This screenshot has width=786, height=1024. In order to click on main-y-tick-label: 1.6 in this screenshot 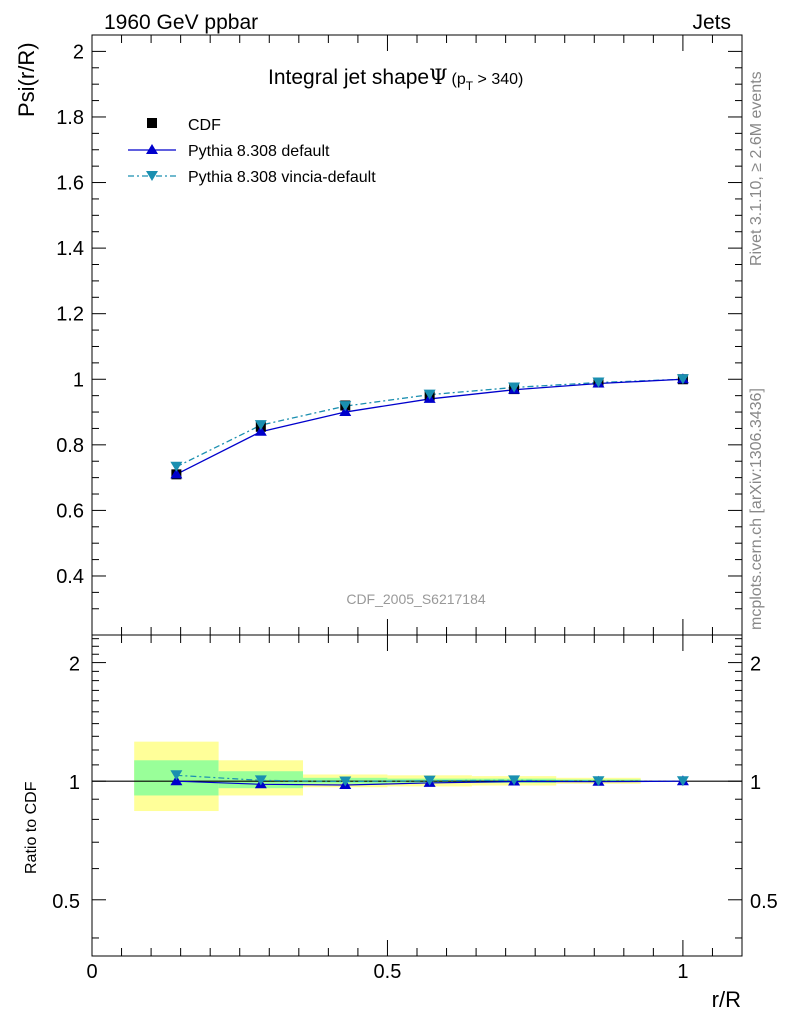, I will do `click(70, 184)`.